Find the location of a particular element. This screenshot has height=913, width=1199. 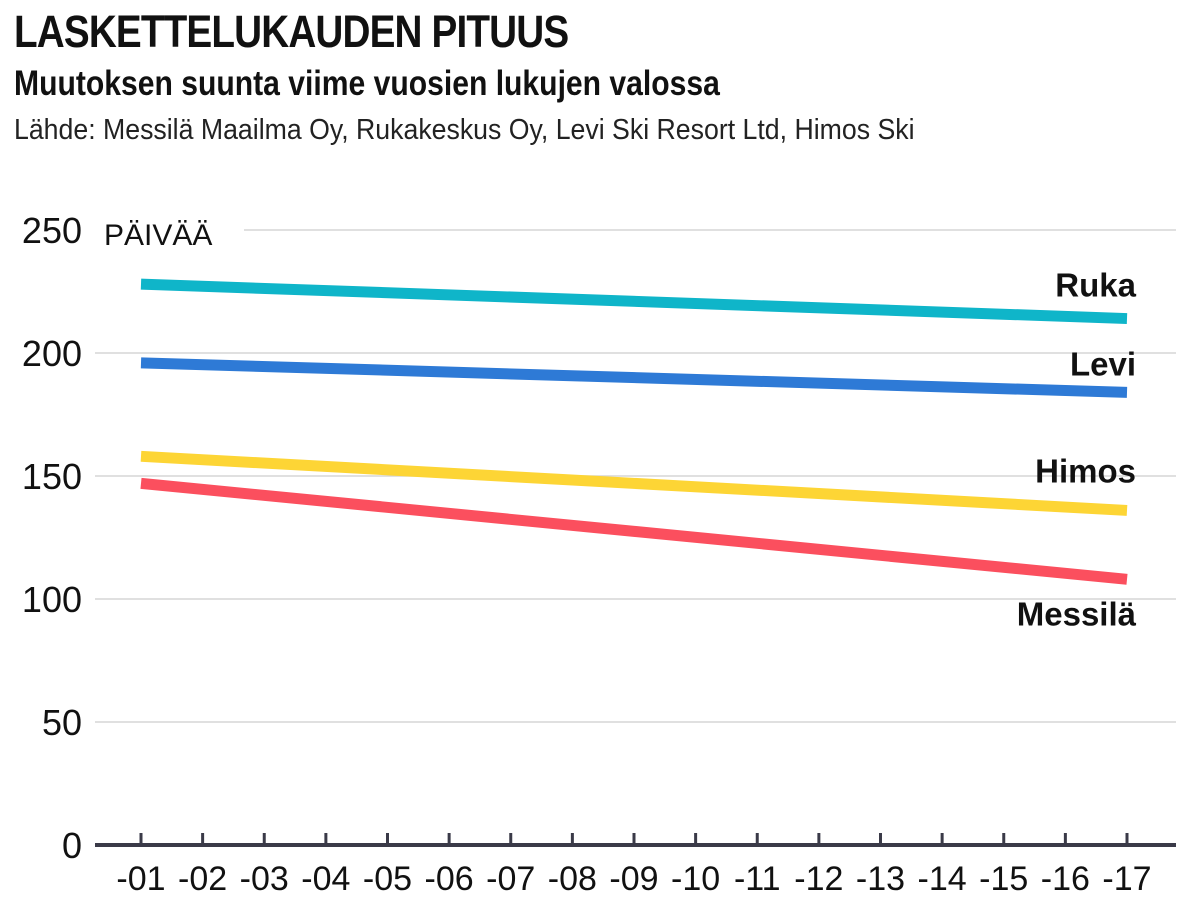

y-tick-label: 0 is located at coordinates (72, 845).